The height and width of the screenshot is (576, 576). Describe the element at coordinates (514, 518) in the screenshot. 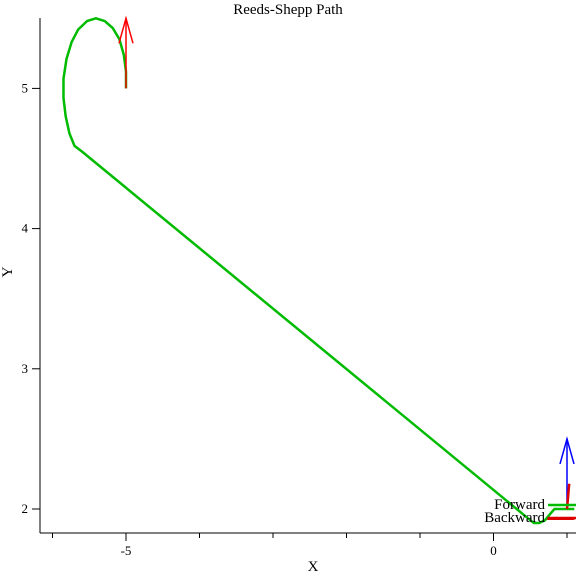

I see `legend-label-backward: Backward` at that location.